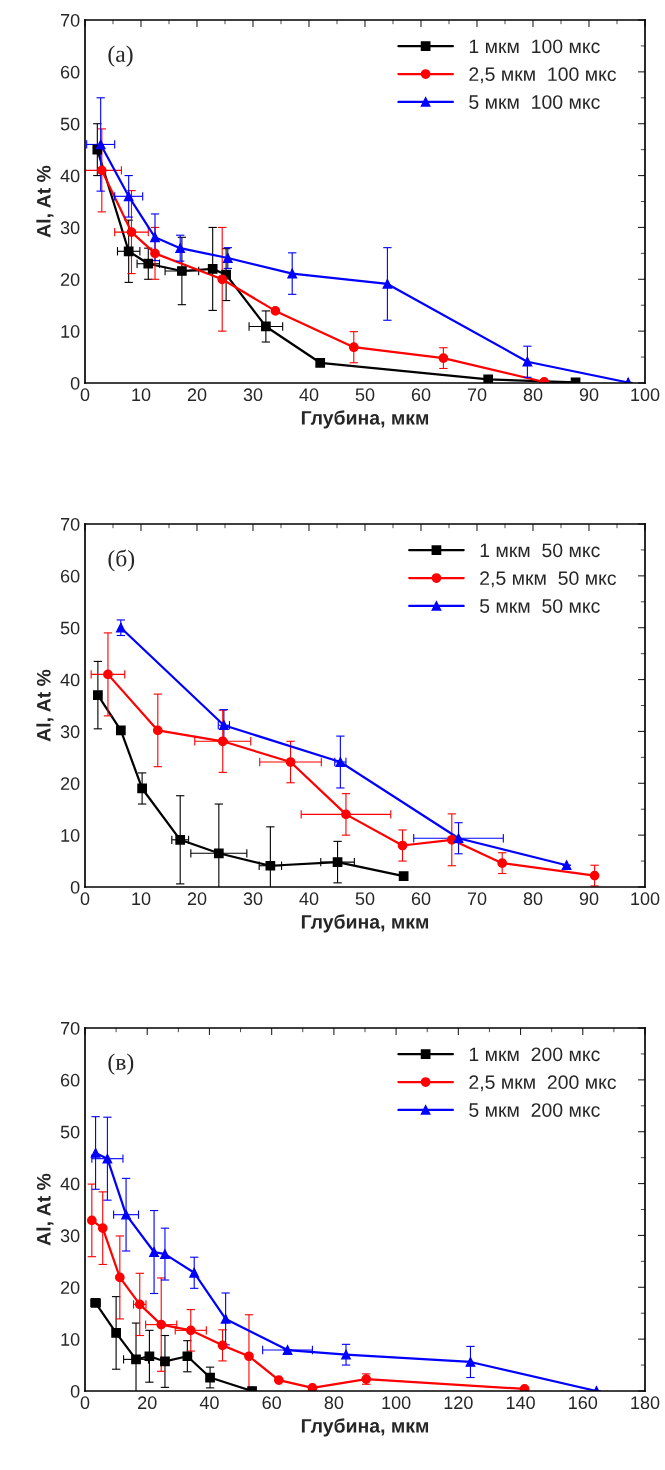  Describe the element at coordinates (534, 1110) in the screenshot. I see `legend-label: 5 мкм 200 мкс` at that location.